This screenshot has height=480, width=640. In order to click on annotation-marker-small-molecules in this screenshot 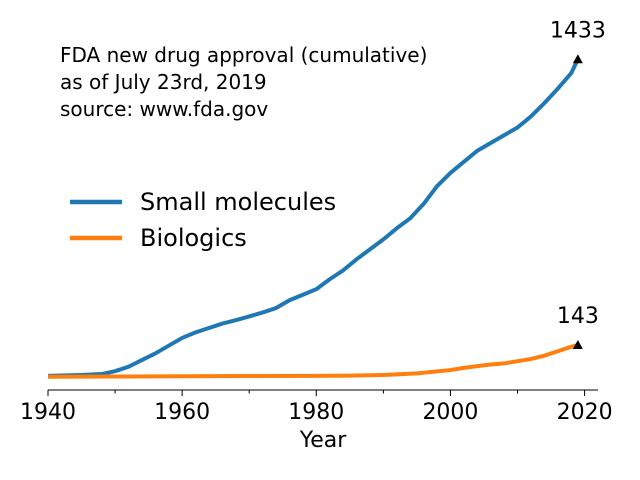, I will do `click(577, 59)`.